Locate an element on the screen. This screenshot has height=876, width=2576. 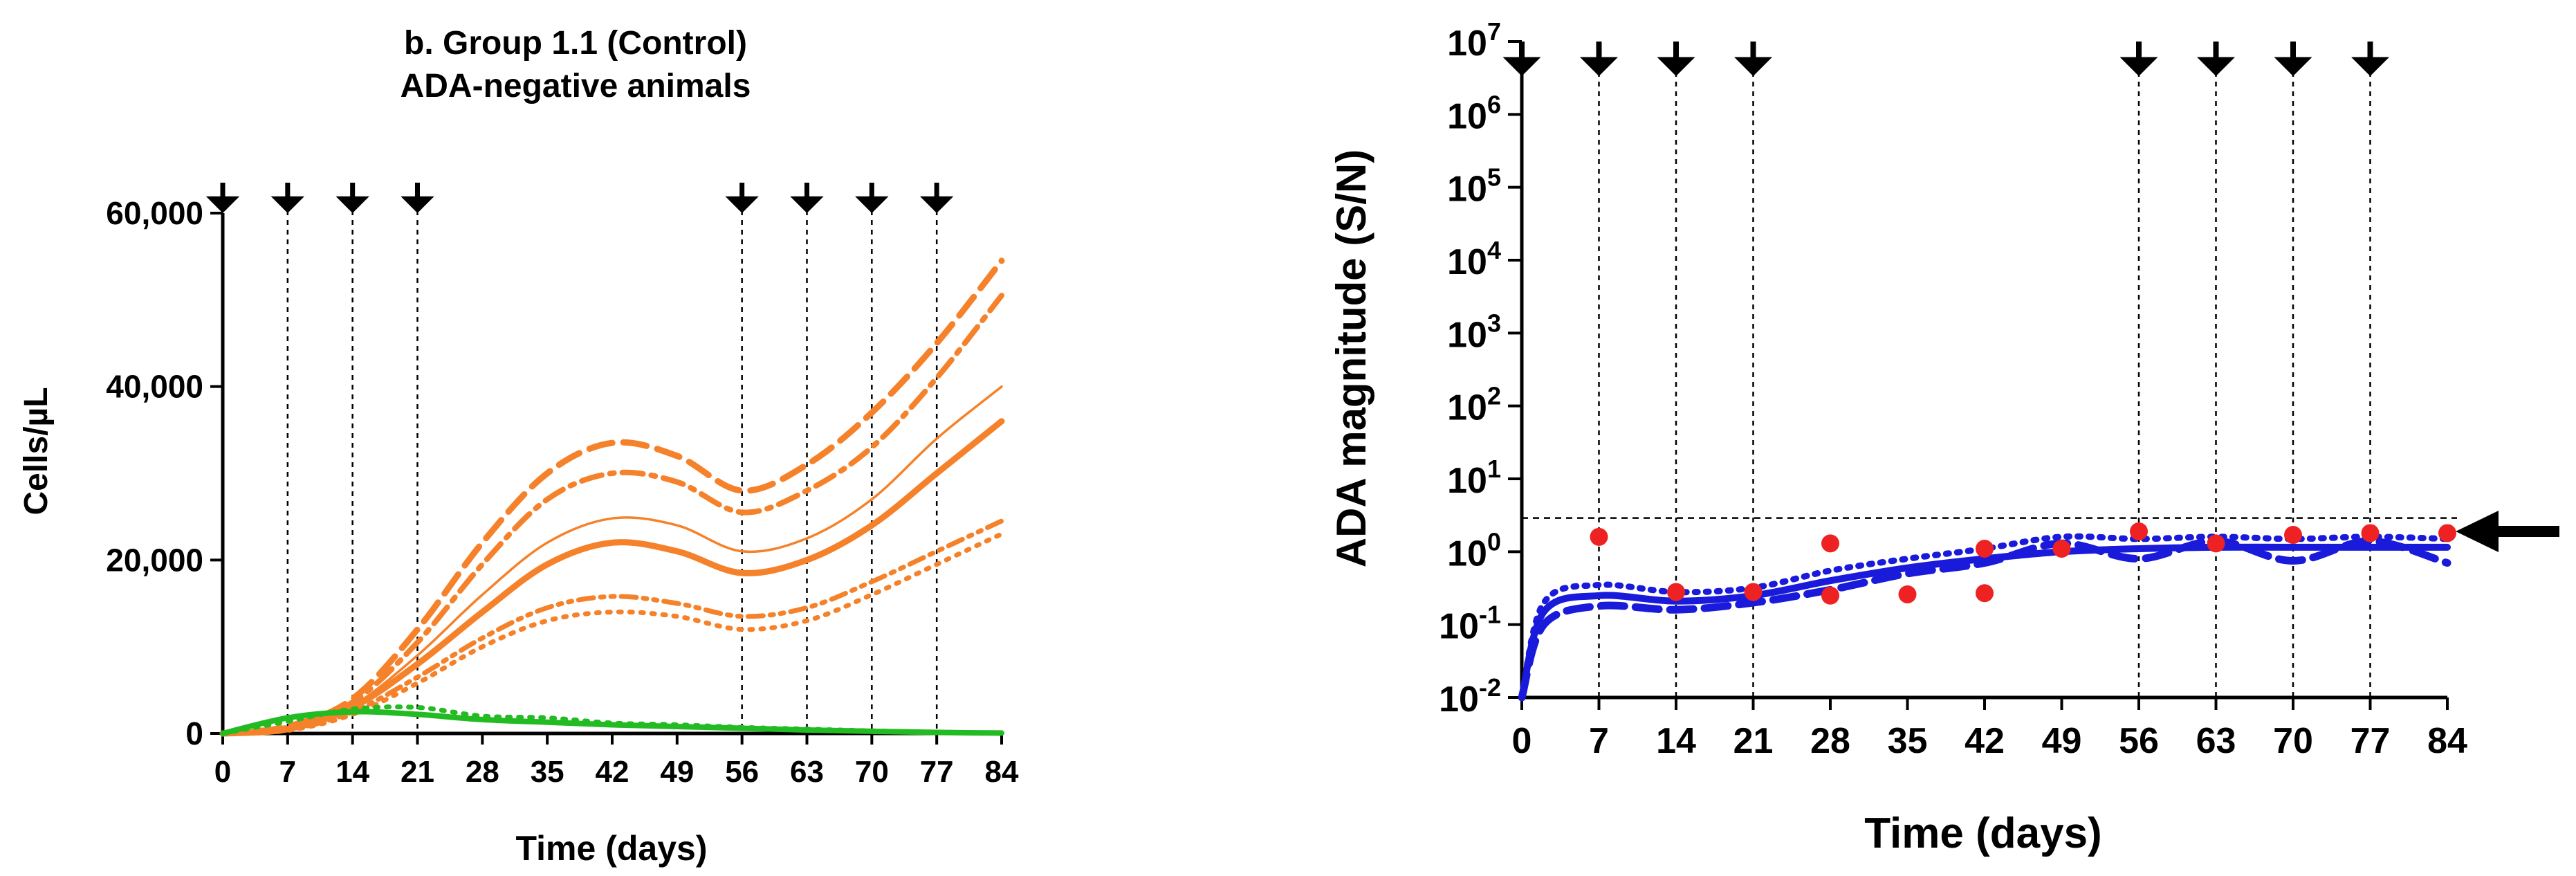
y-tick-label: 20,000 is located at coordinates (154, 560).